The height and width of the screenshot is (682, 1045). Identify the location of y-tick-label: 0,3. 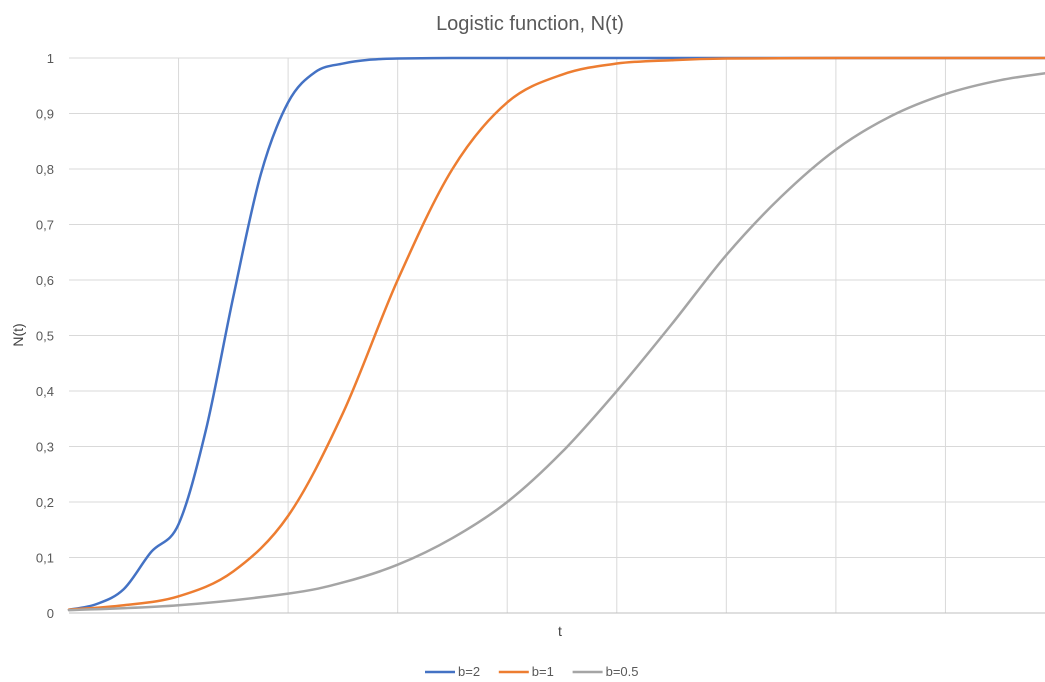
(45, 447).